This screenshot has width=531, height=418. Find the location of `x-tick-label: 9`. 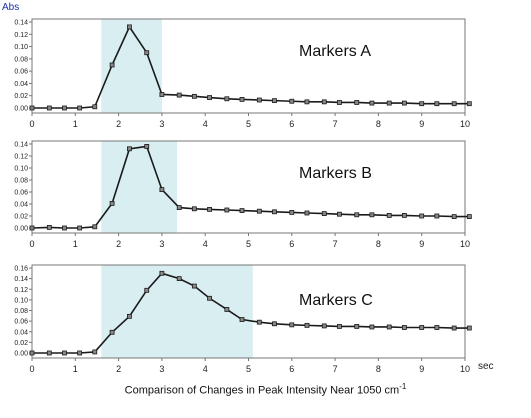

x-tick-label: 9 is located at coordinates (421, 124).